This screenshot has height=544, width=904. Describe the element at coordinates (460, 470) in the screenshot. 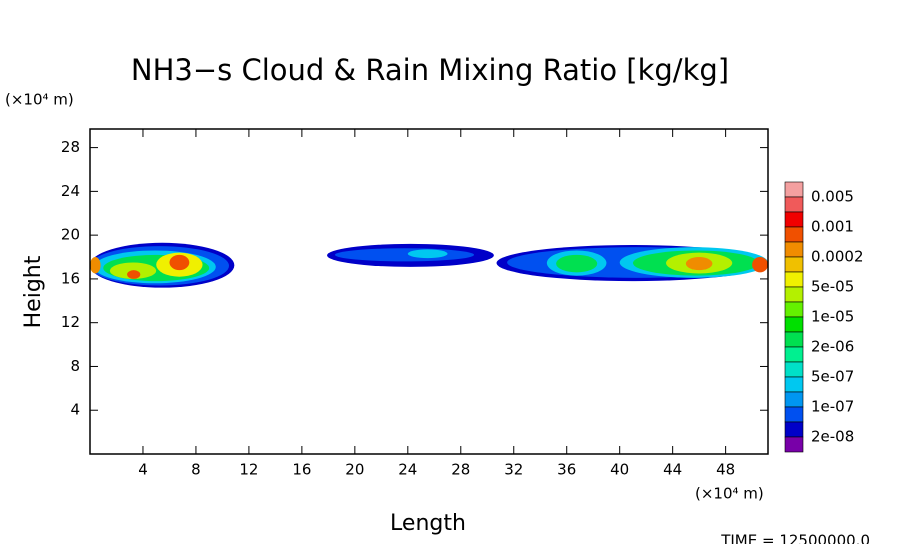

I see `x-tick-label: 28` at that location.